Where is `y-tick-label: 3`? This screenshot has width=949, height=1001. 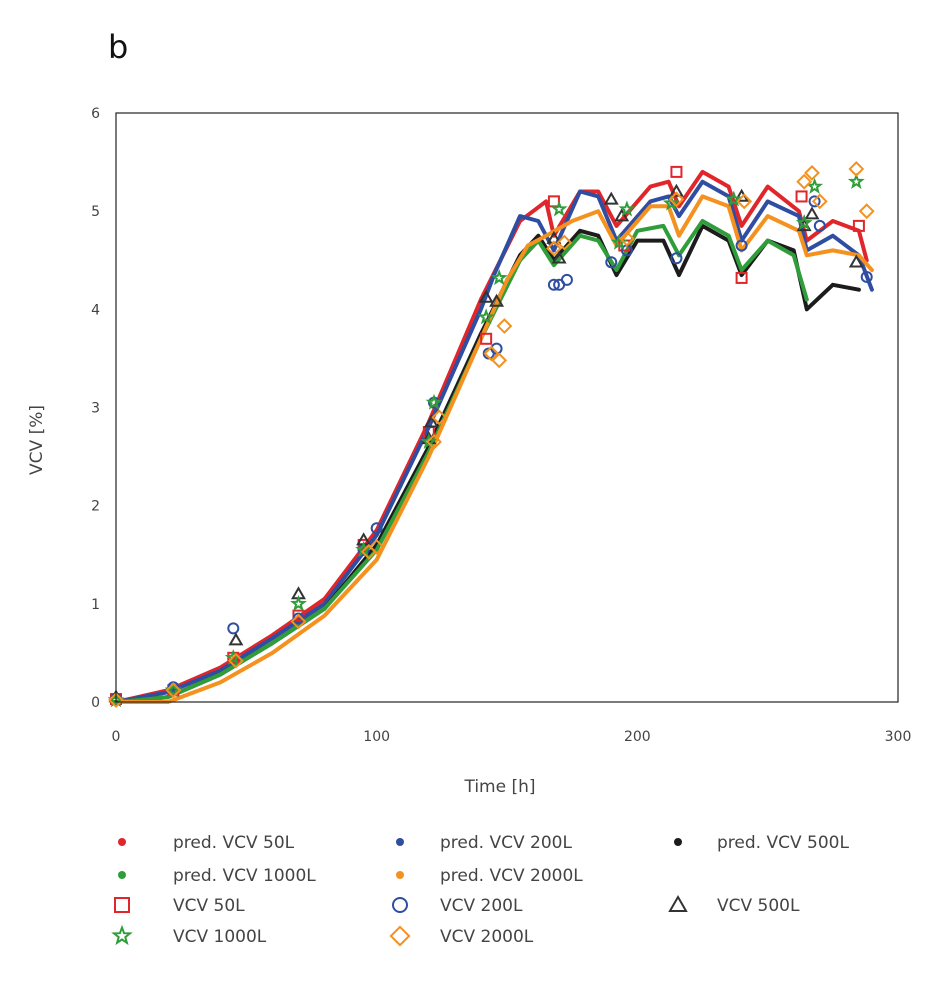 y-tick-label: 3 is located at coordinates (95, 409).